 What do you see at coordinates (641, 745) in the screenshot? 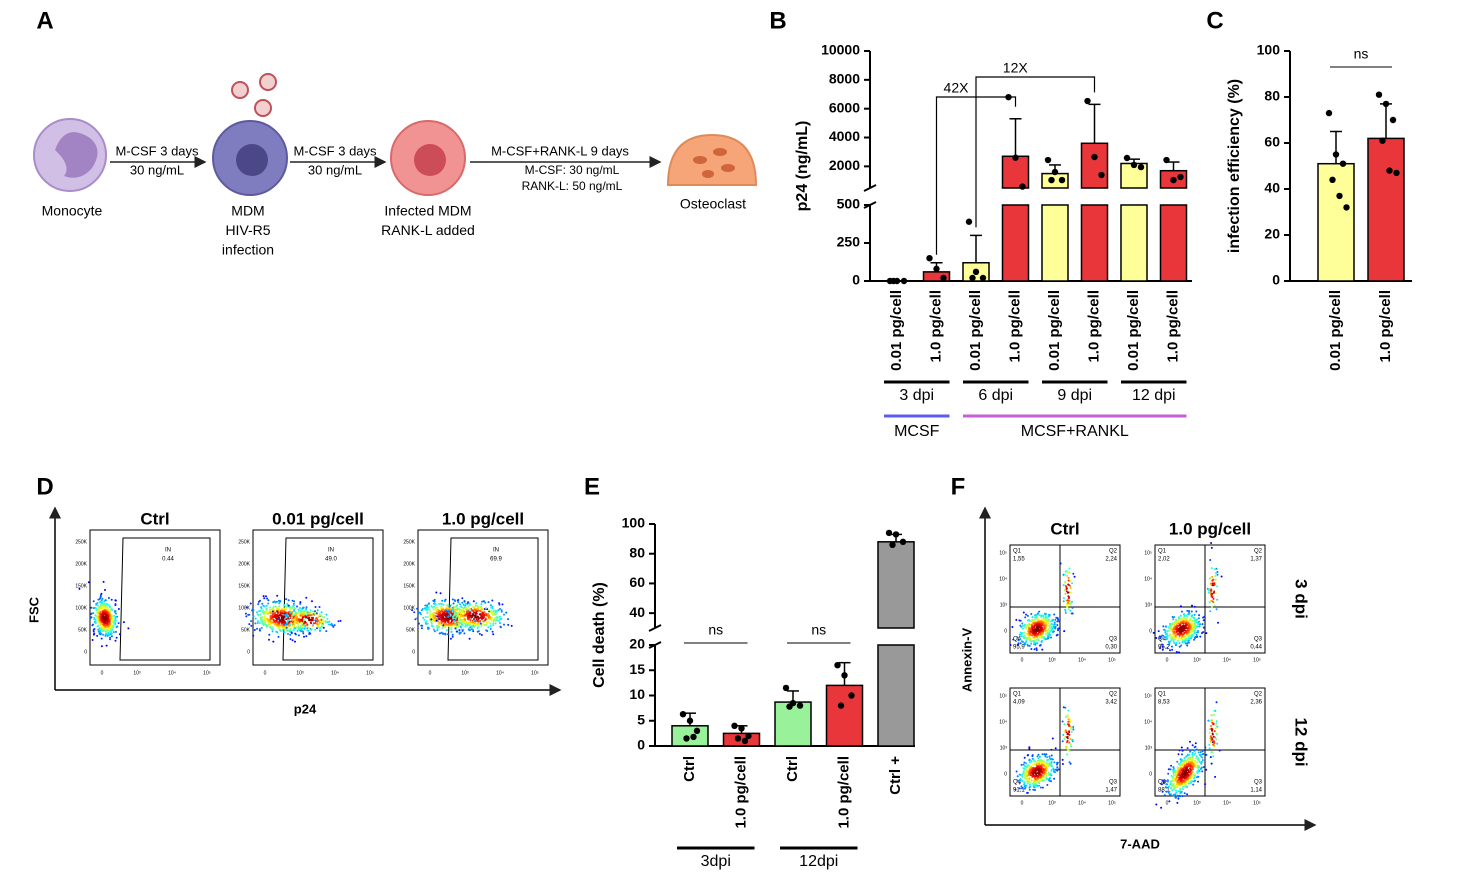
I see `y-tick-label: 0` at bounding box center [641, 745].